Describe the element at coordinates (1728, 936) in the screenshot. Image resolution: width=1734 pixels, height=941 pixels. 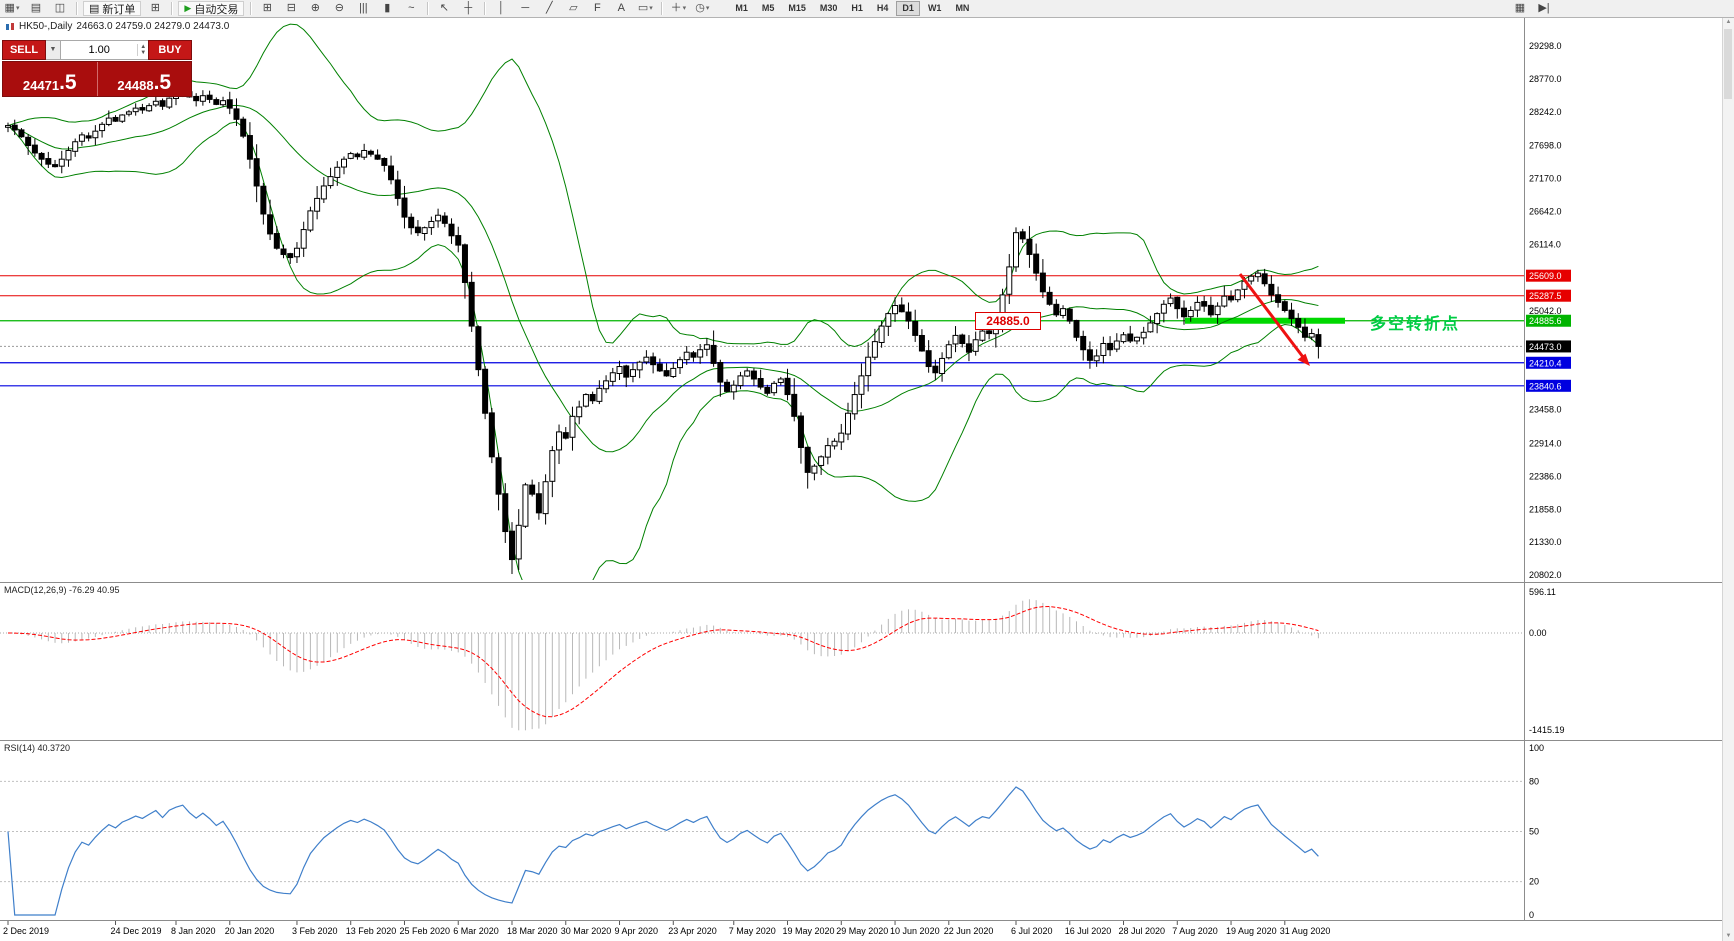
I see `scroll-down-icon: ▼` at that location.